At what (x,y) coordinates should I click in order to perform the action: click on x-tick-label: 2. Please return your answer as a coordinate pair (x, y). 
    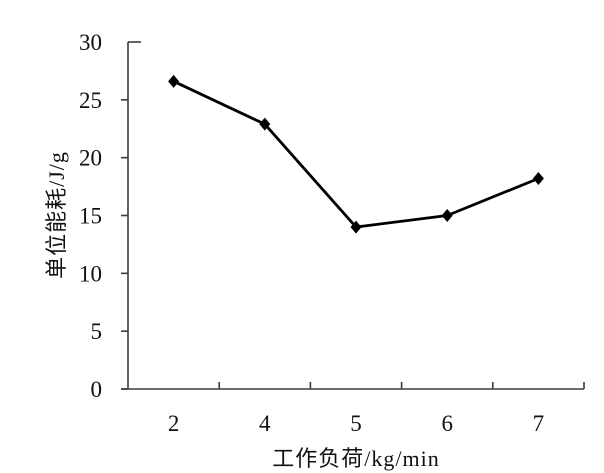
    Looking at the image, I should click on (174, 423).